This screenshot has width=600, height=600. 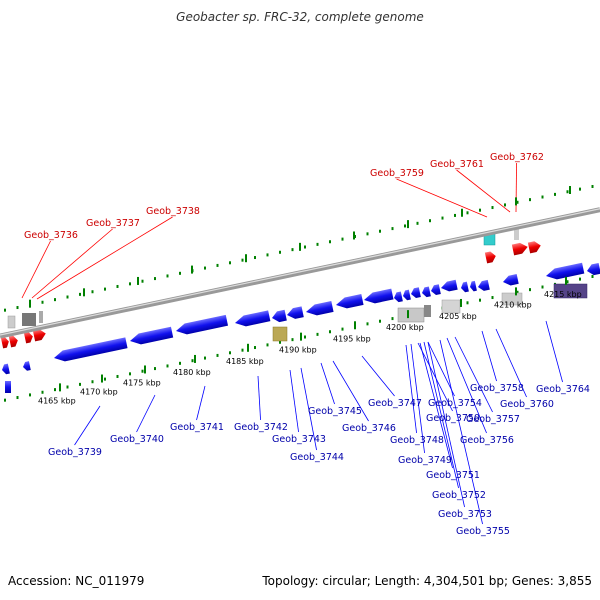 What do you see at coordinates (517, 157) in the screenshot?
I see `forward-gene-label: Geob_3762` at bounding box center [517, 157].